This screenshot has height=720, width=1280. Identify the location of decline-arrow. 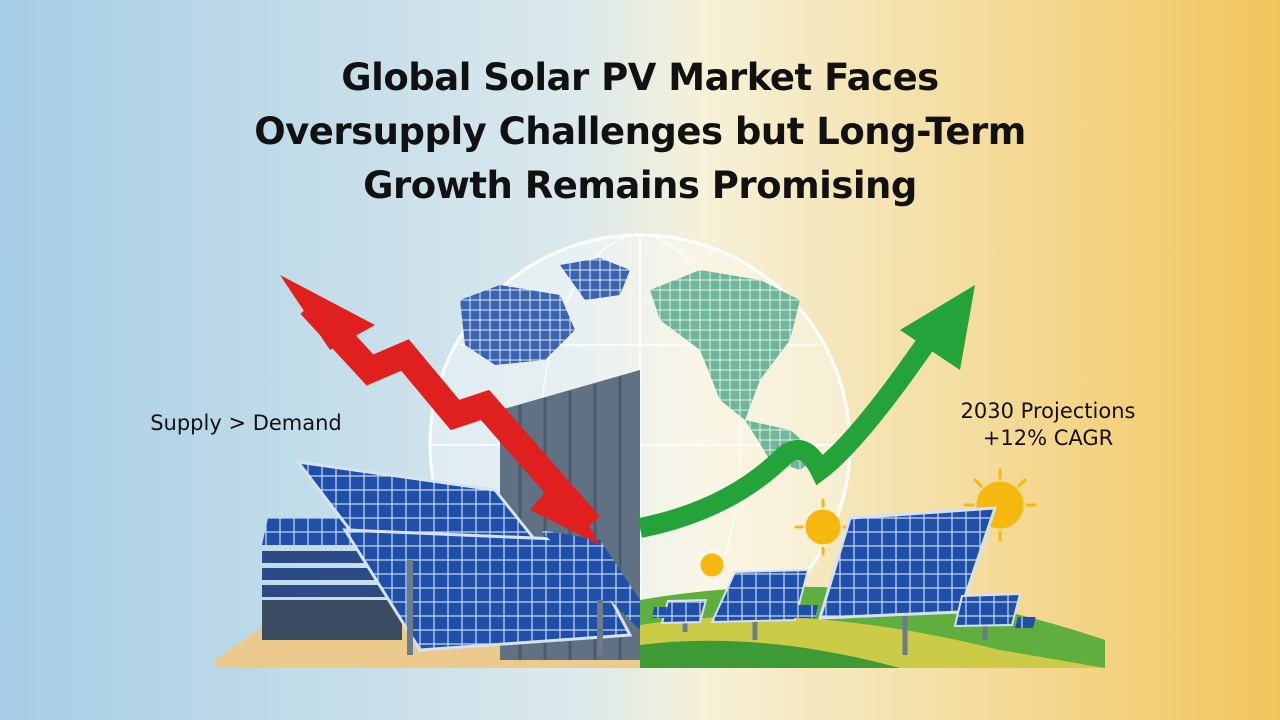
(440, 410).